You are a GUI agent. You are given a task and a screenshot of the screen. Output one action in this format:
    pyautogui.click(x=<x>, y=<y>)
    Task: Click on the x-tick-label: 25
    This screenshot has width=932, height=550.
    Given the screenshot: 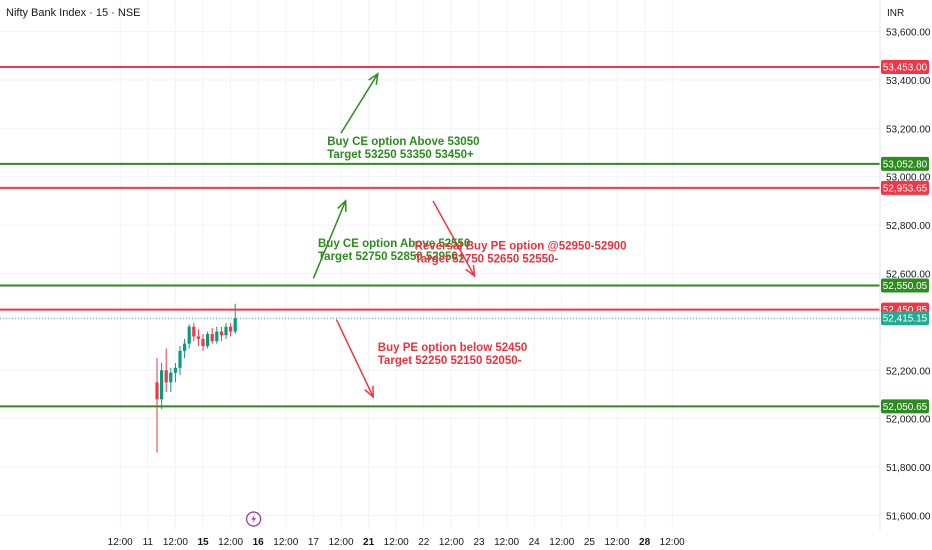 What is the action you would take?
    pyautogui.click(x=590, y=542)
    